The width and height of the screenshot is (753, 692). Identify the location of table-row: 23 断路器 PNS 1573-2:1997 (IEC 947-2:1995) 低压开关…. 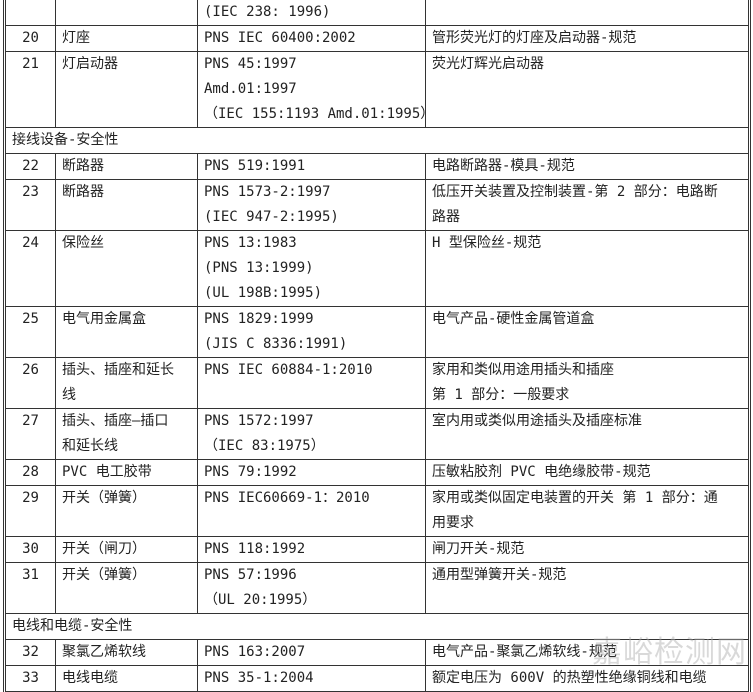
(377, 205).